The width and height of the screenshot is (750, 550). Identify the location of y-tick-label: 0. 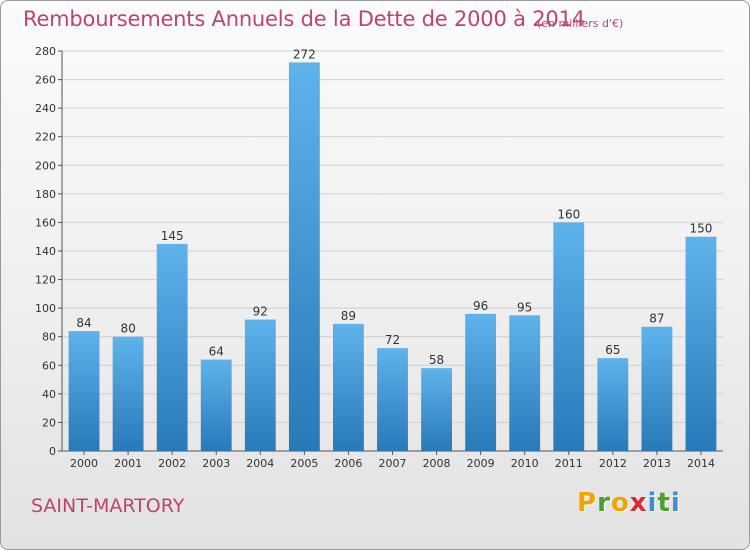
(52, 451).